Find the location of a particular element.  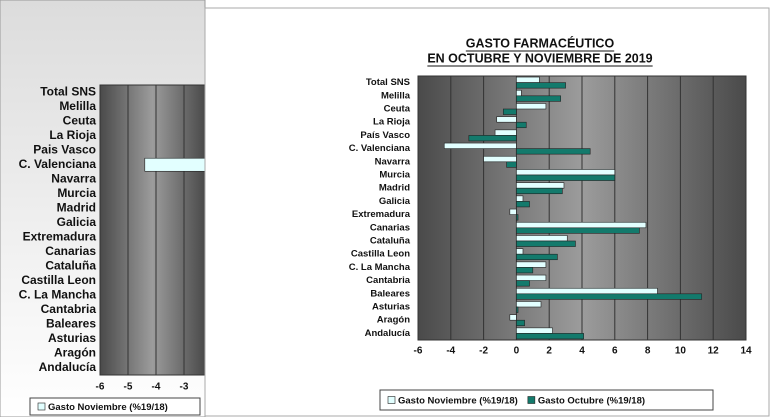

x-tick-label: 14 is located at coordinates (746, 351).